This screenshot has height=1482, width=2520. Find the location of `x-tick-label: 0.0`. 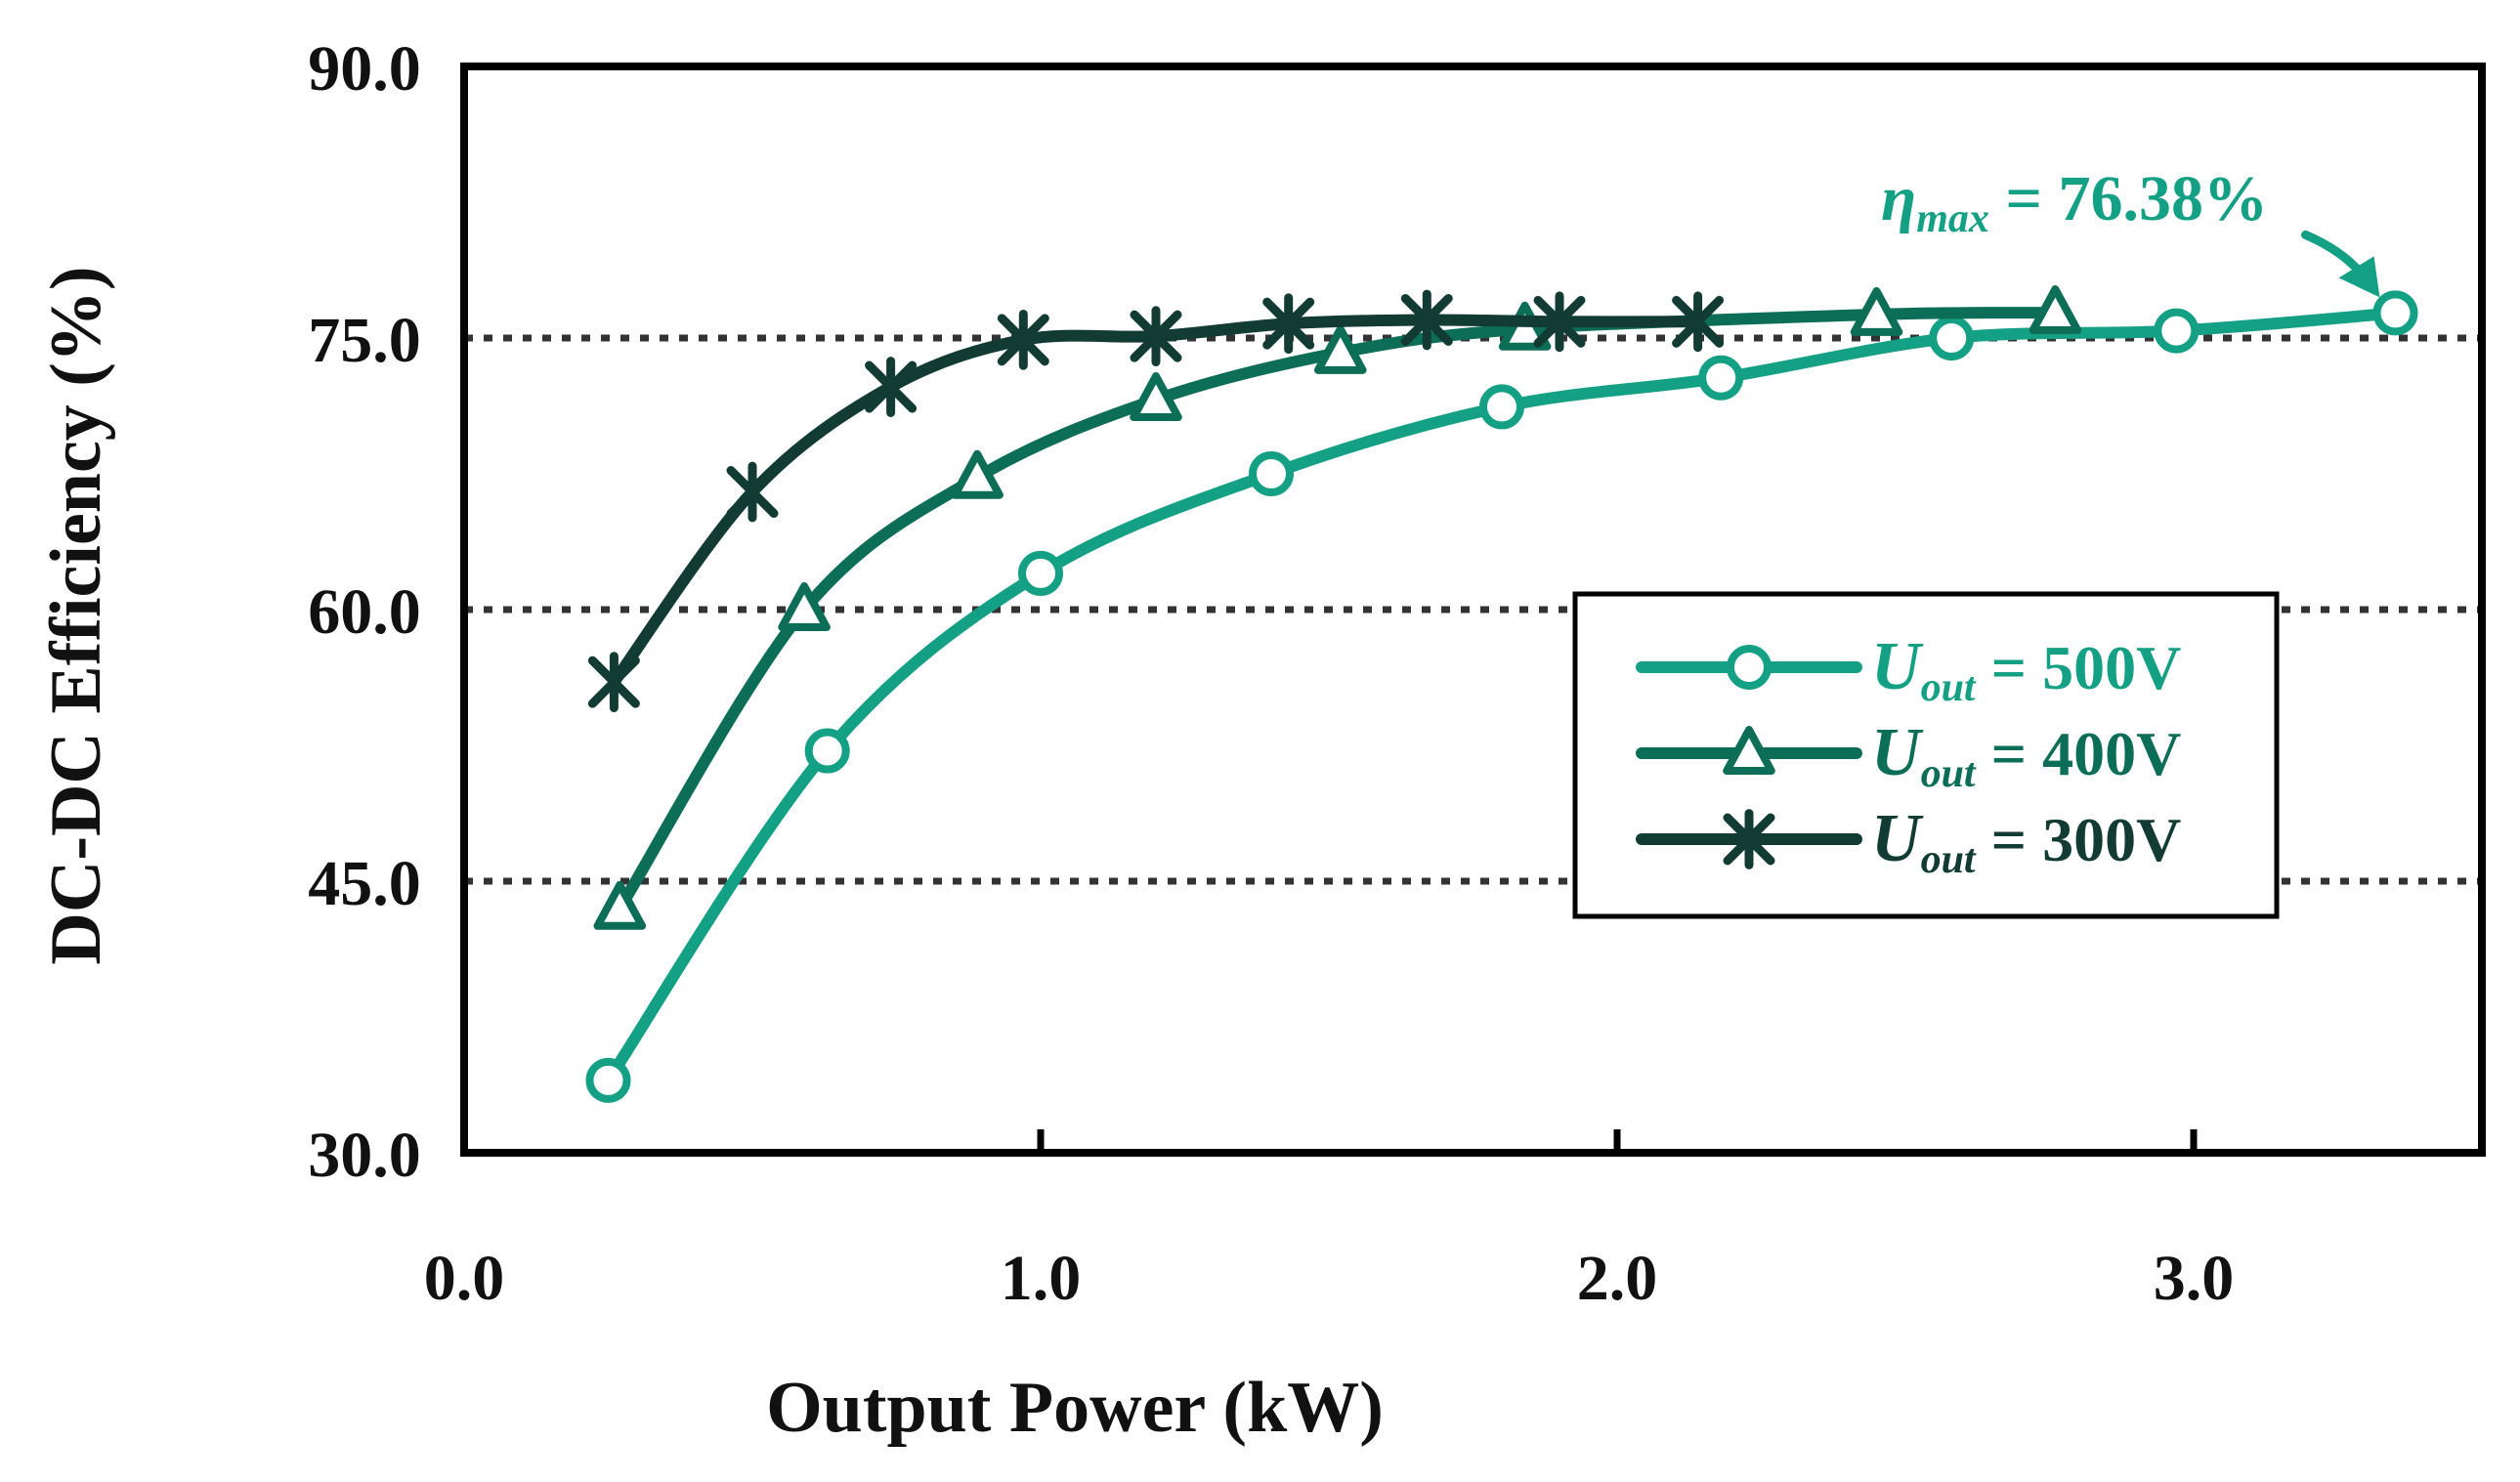

x-tick-label: 0.0 is located at coordinates (464, 1279).